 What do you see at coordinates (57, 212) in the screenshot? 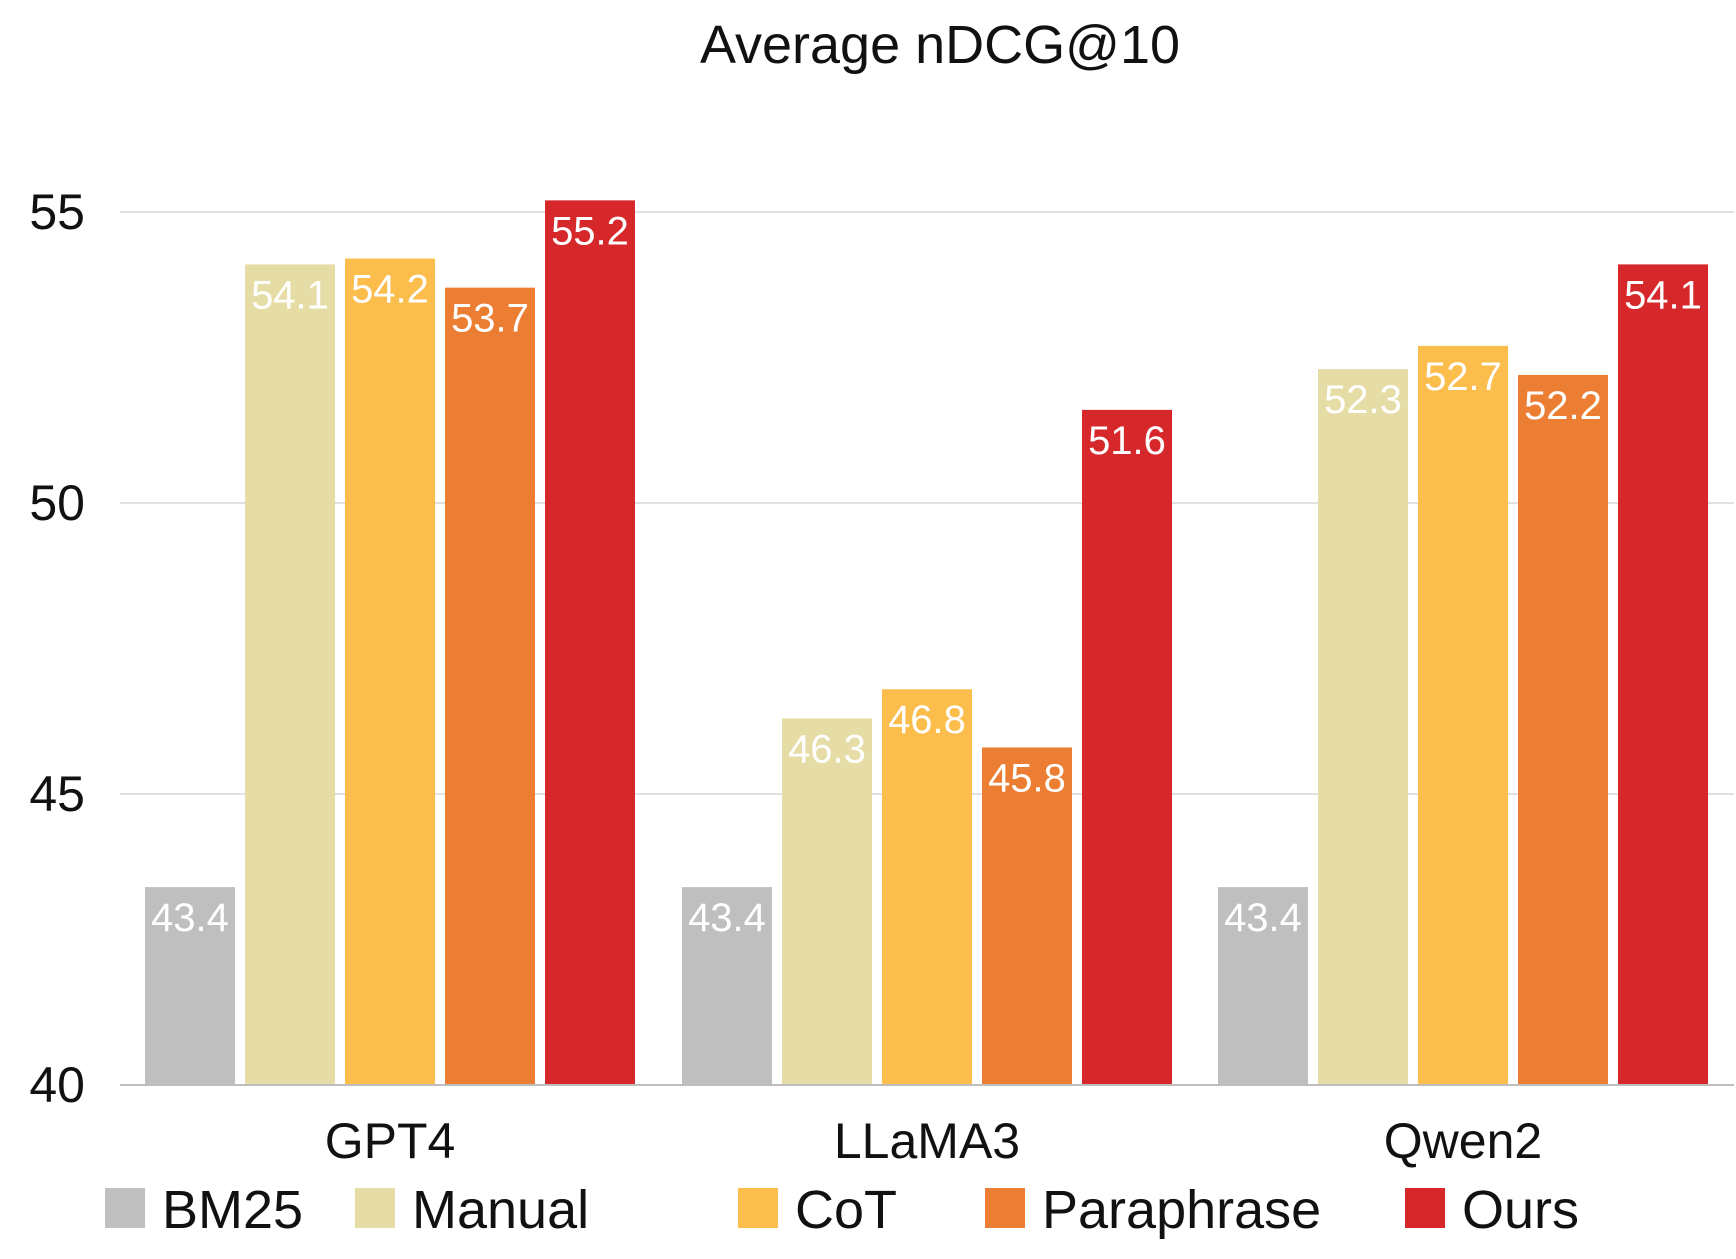
I see `y-tick-label-55: 55` at bounding box center [57, 212].